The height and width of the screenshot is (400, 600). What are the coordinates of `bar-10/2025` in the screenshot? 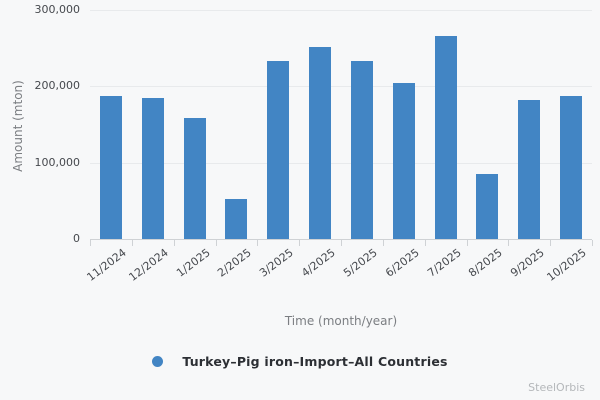 It's located at (571, 167).